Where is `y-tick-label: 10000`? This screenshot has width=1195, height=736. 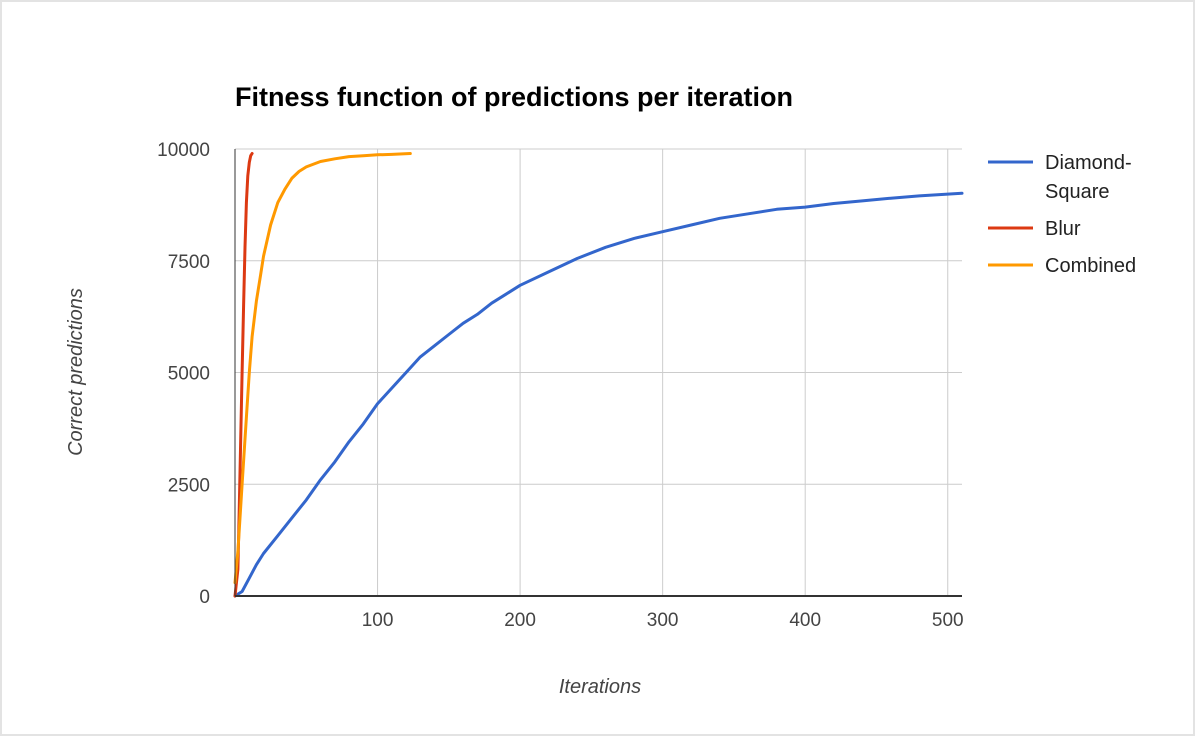 y-tick-label: 10000 is located at coordinates (183, 150).